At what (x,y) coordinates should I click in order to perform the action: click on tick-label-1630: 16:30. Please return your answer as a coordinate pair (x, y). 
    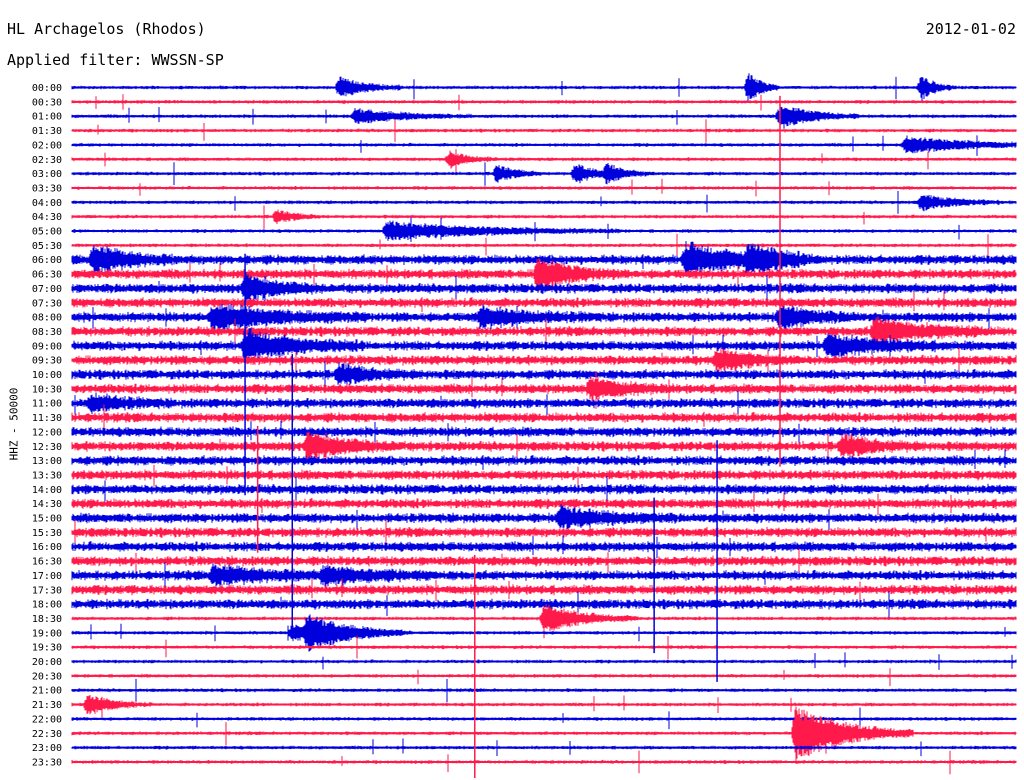
    Looking at the image, I should click on (47, 562).